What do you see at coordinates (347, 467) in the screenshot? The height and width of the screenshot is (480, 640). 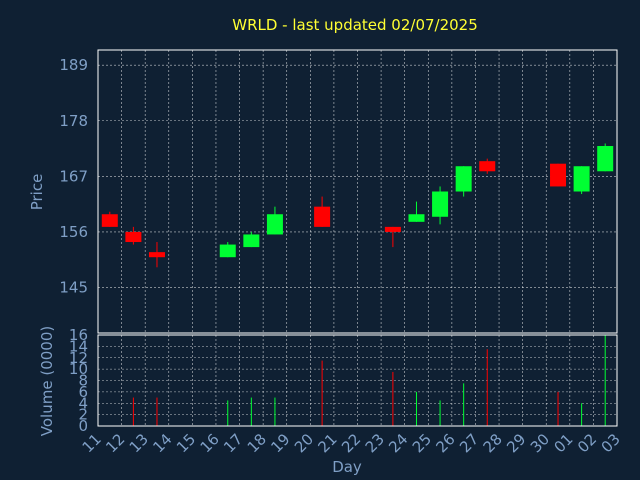 I see `x-axis-label: Day` at bounding box center [347, 467].